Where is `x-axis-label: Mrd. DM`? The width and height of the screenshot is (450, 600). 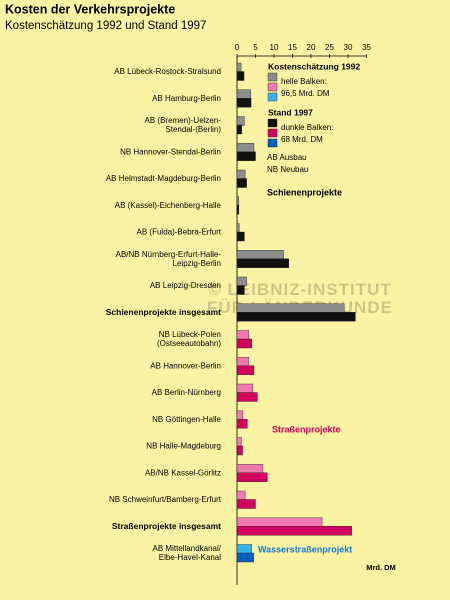 x-axis-label: Mrd. DM is located at coordinates (381, 567).